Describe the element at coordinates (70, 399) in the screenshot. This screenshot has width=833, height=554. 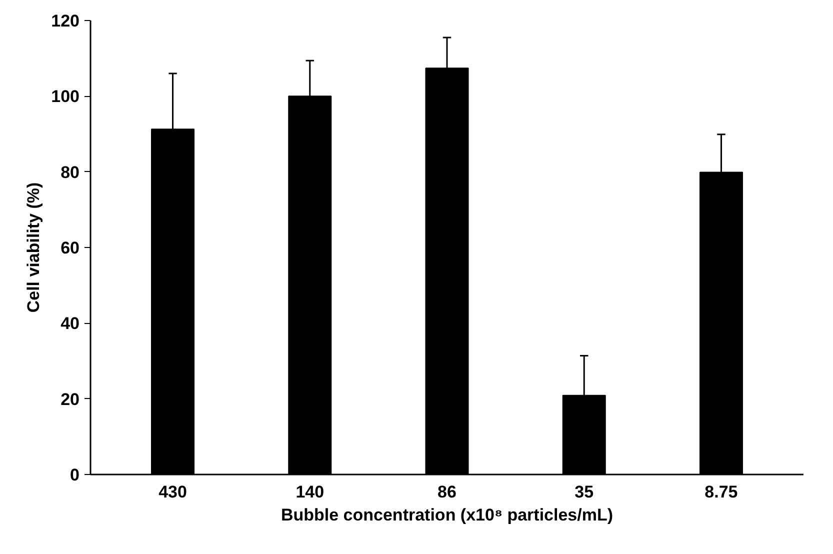
I see `y-tick-label: 20` at that location.